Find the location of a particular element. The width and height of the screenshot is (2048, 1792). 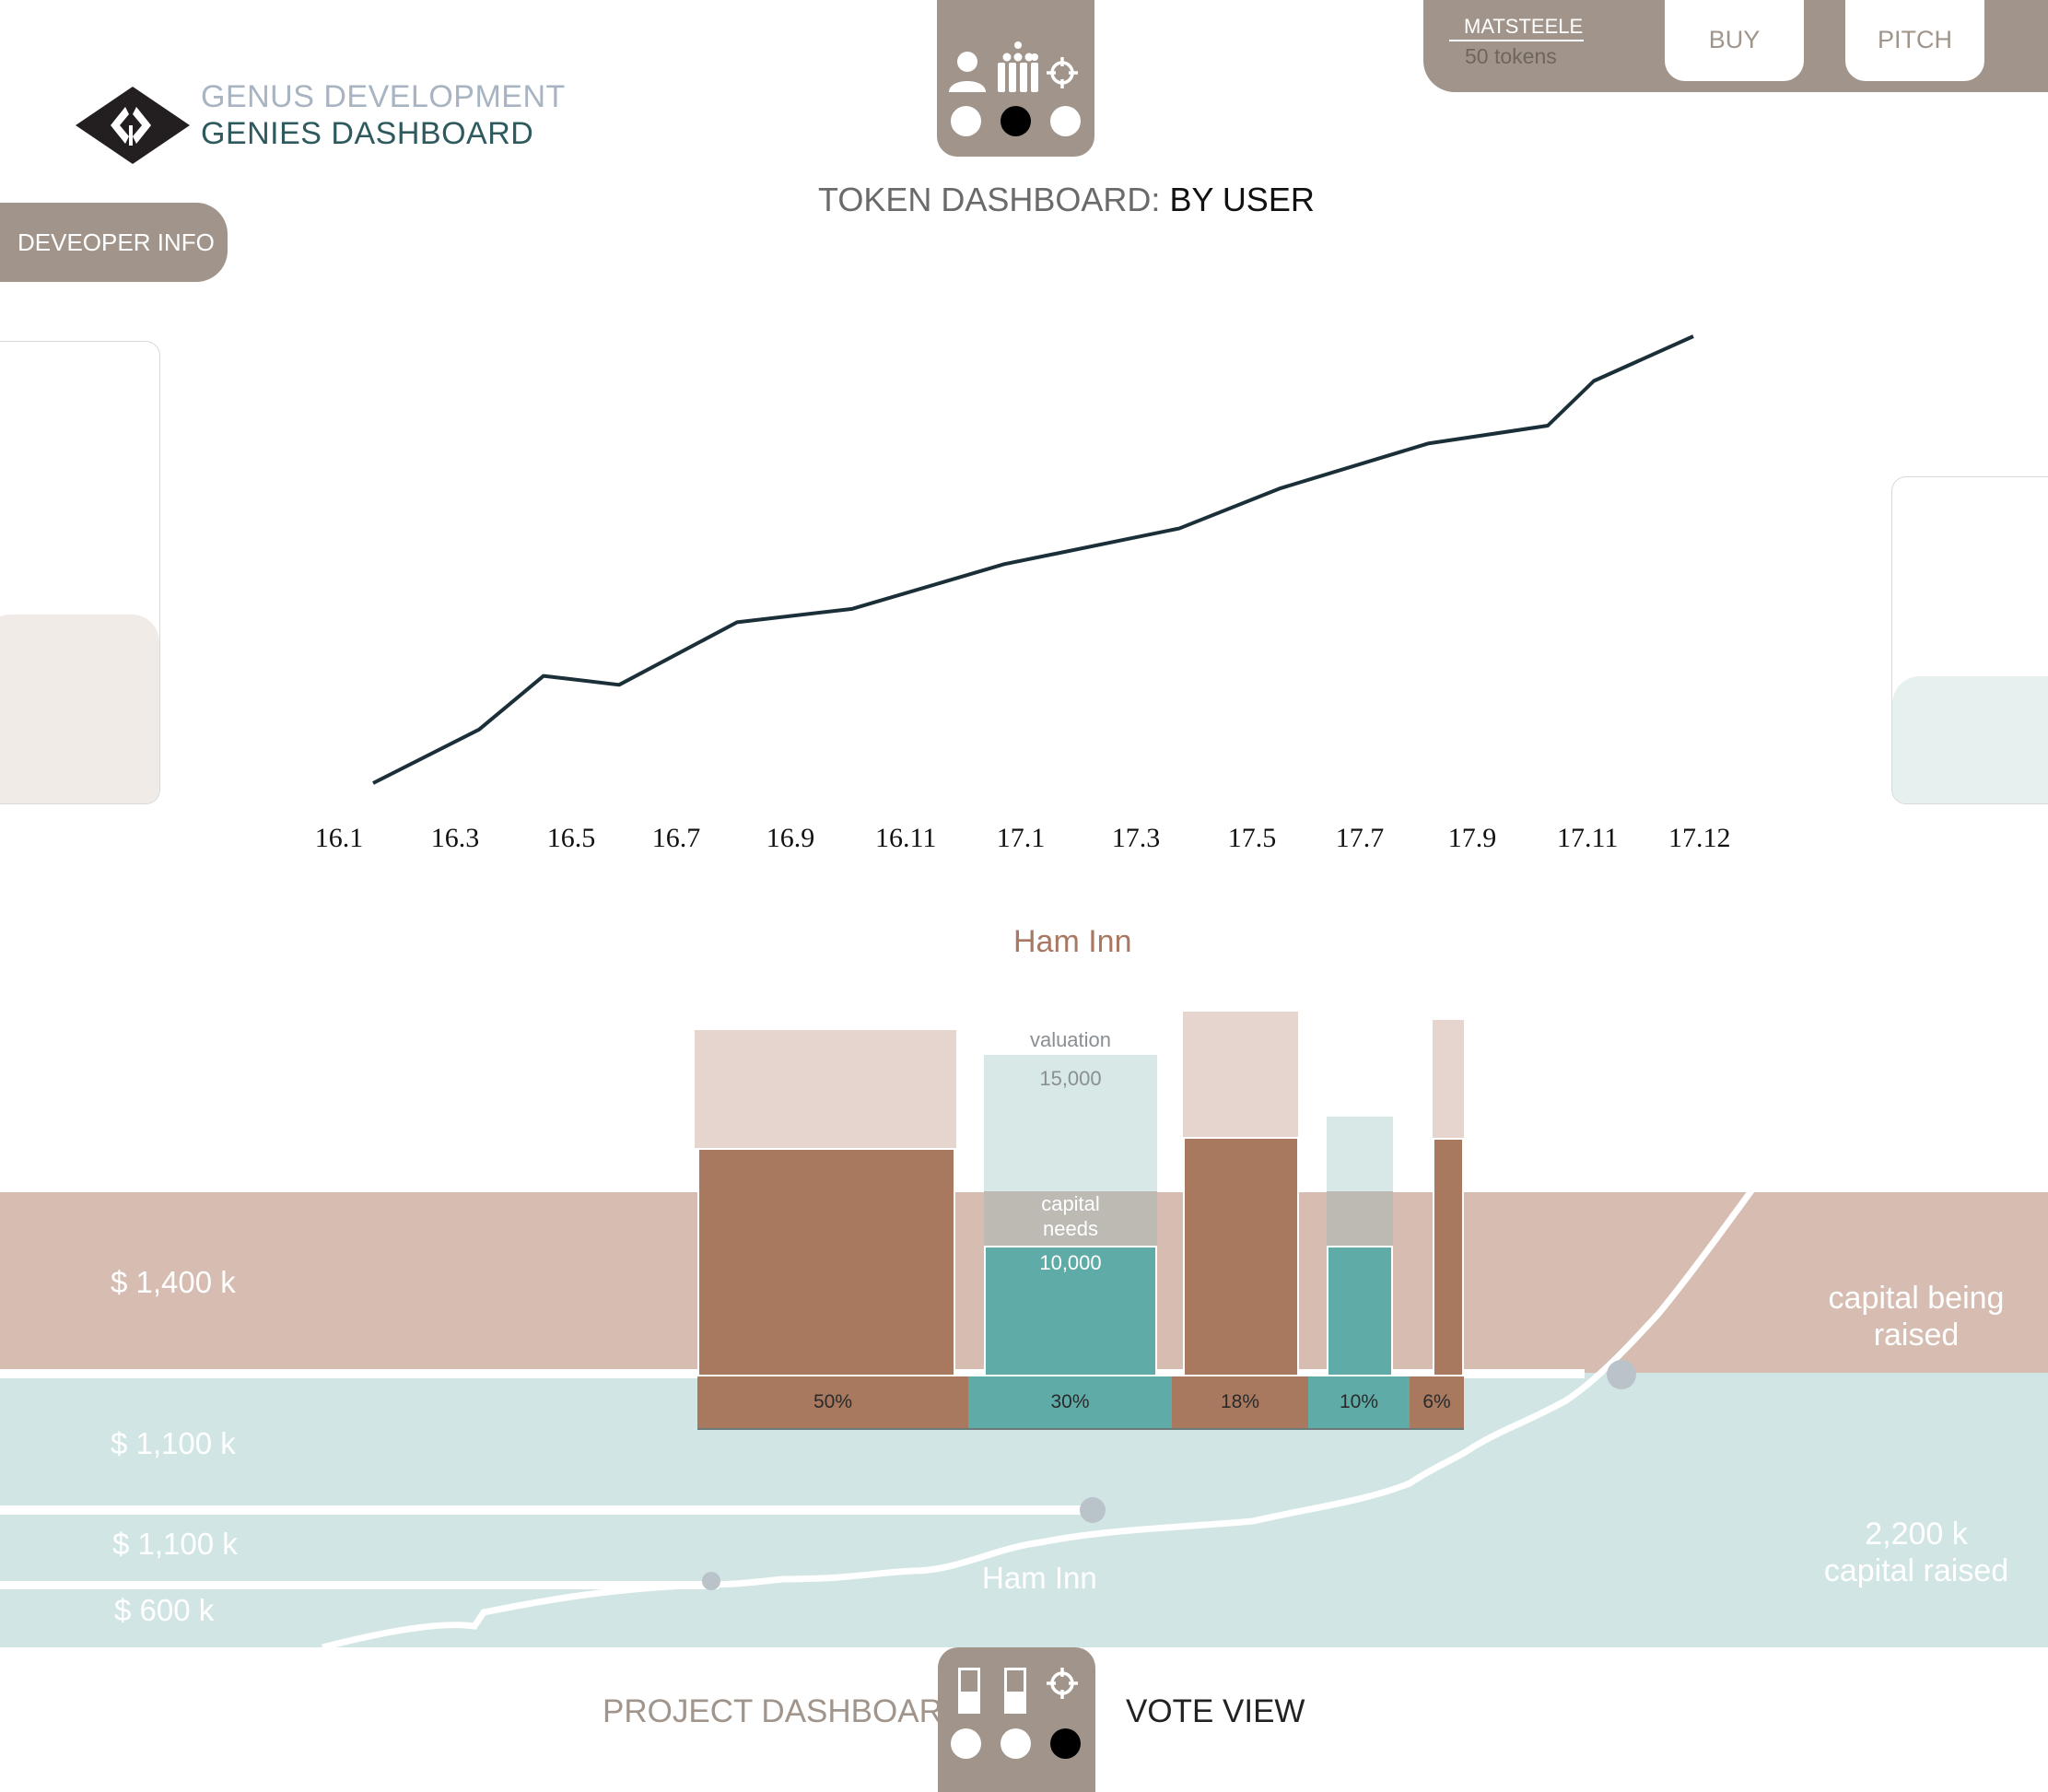

share-segment: 30% is located at coordinates (1070, 1402).